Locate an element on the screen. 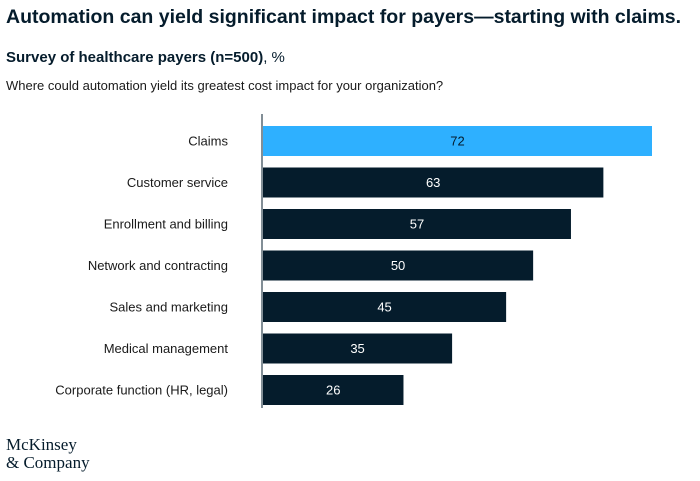 Image resolution: width=700 pixels, height=481 pixels. value-label-2: 57 is located at coordinates (417, 224).